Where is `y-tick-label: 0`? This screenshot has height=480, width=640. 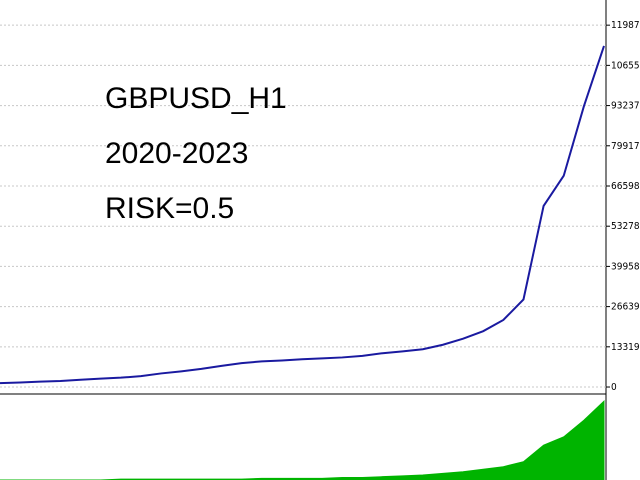 y-tick-label: 0 is located at coordinates (614, 387).